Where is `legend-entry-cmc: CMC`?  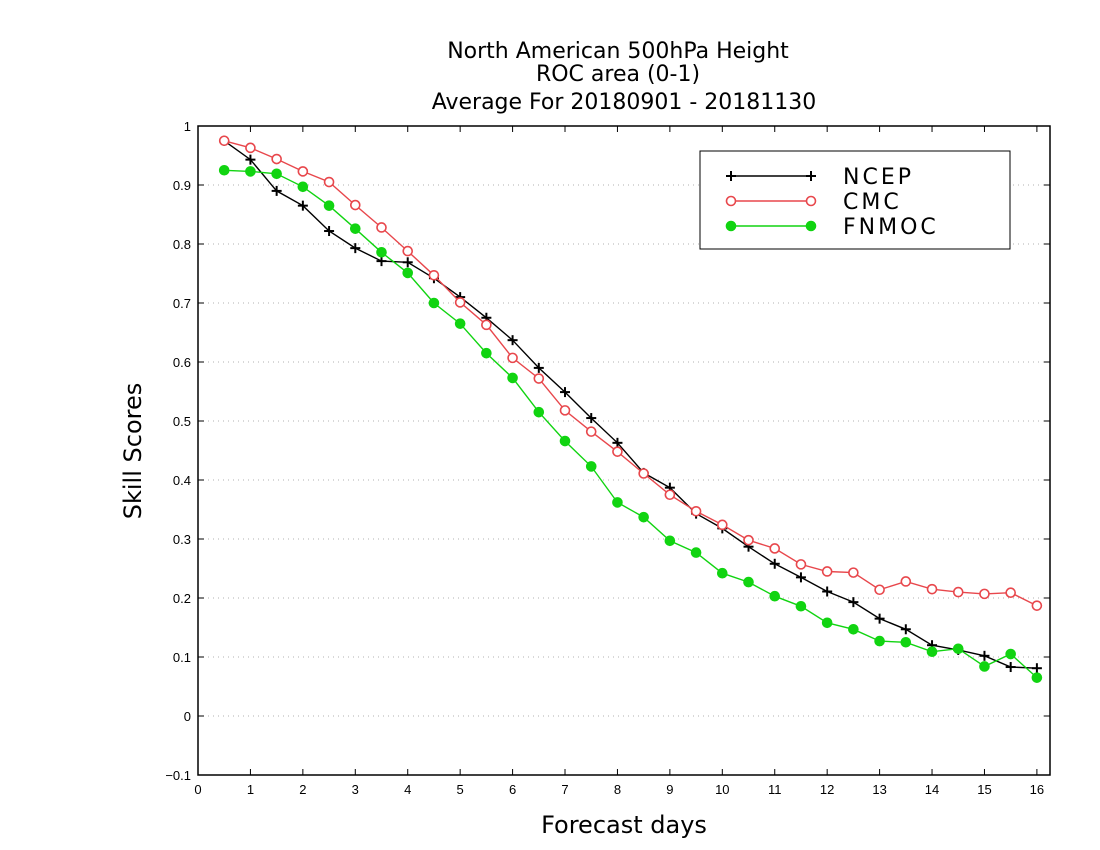
legend-entry-cmc: CMC is located at coordinates (812, 202).